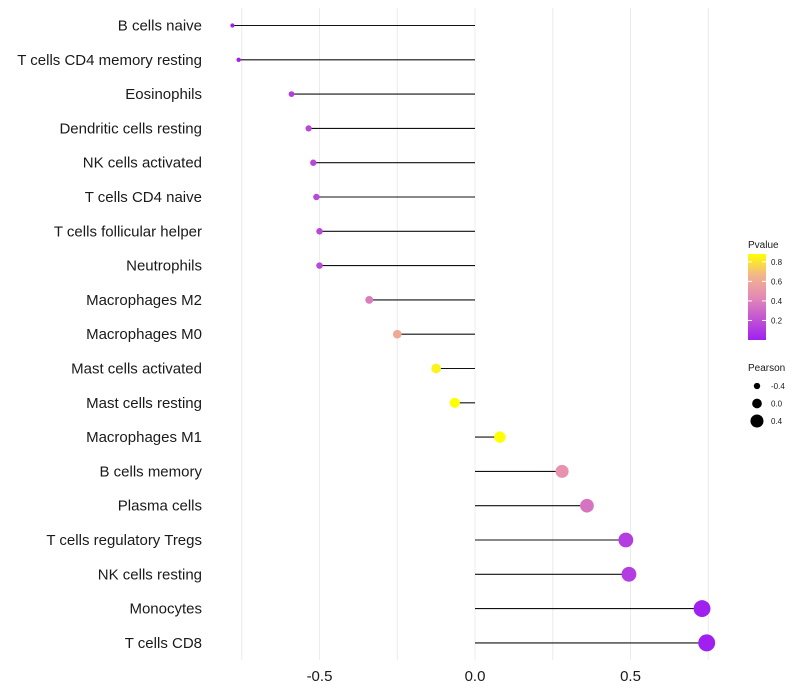 This screenshot has height=700, width=800. Describe the element at coordinates (163, 643) in the screenshot. I see `category-label: T cells CD8` at that location.